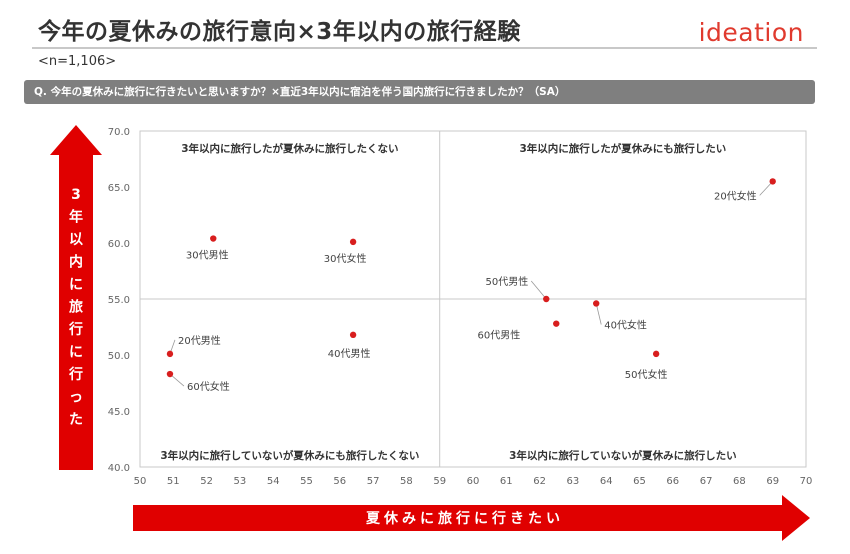 This screenshot has height=554, width=850. Describe the element at coordinates (173, 481) in the screenshot. I see `x-tick-label: 51` at that location.